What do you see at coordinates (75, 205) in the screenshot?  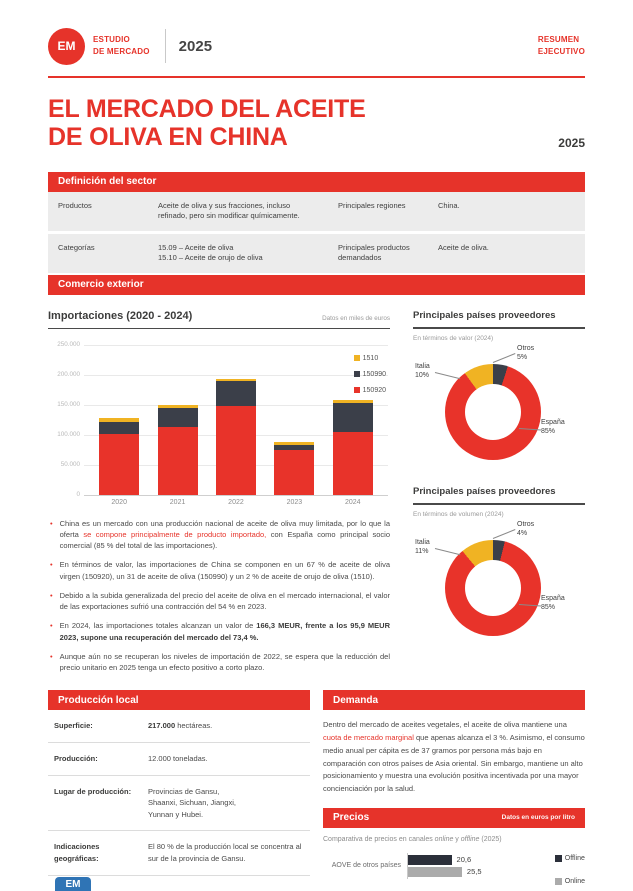 I see `cell-productos-label: Productos` at bounding box center [75, 205].